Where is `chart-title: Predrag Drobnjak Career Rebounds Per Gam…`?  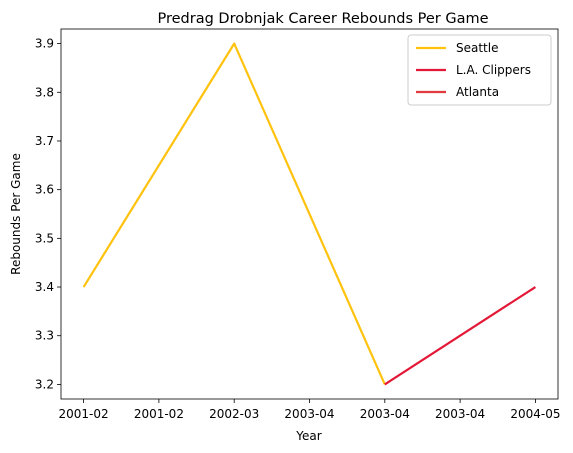 chart-title: Predrag Drobnjak Career Rebounds Per Gam… is located at coordinates (322, 19).